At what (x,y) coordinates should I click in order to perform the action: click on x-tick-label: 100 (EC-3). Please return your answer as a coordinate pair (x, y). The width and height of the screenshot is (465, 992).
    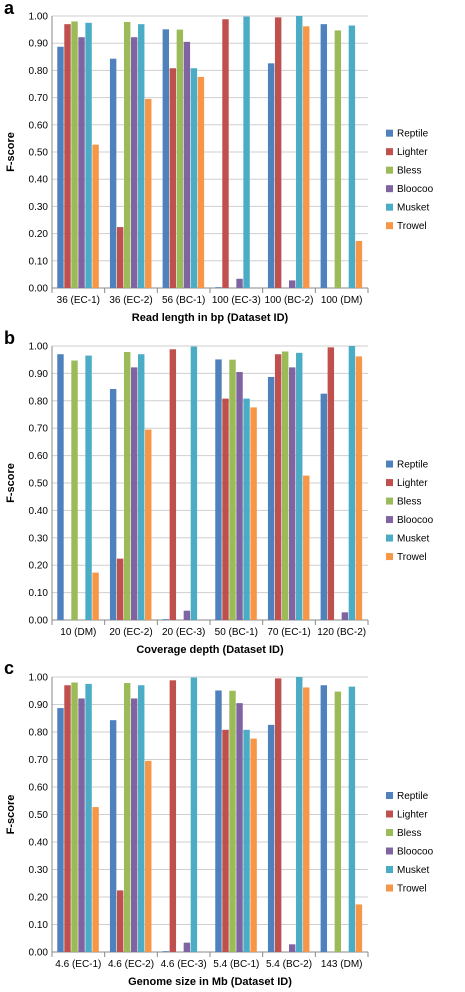
    Looking at the image, I should click on (236, 300).